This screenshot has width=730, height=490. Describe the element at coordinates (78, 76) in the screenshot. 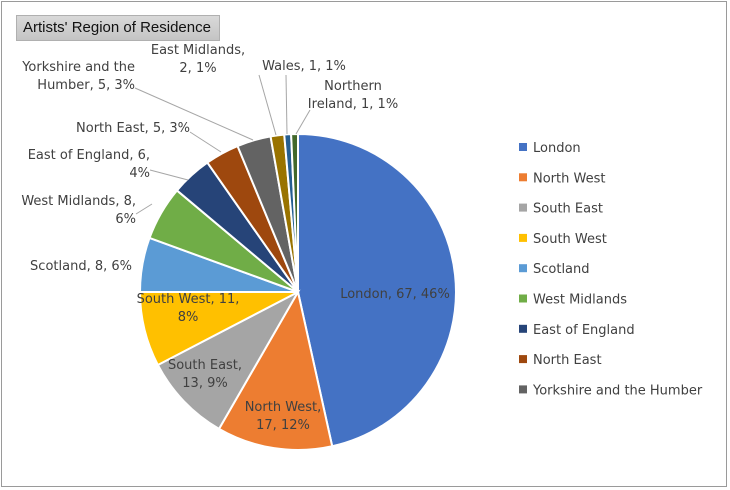

I see `data-label-yorkshire-and-the-humber: Yorkshire and the Humber, 5, 3%` at that location.